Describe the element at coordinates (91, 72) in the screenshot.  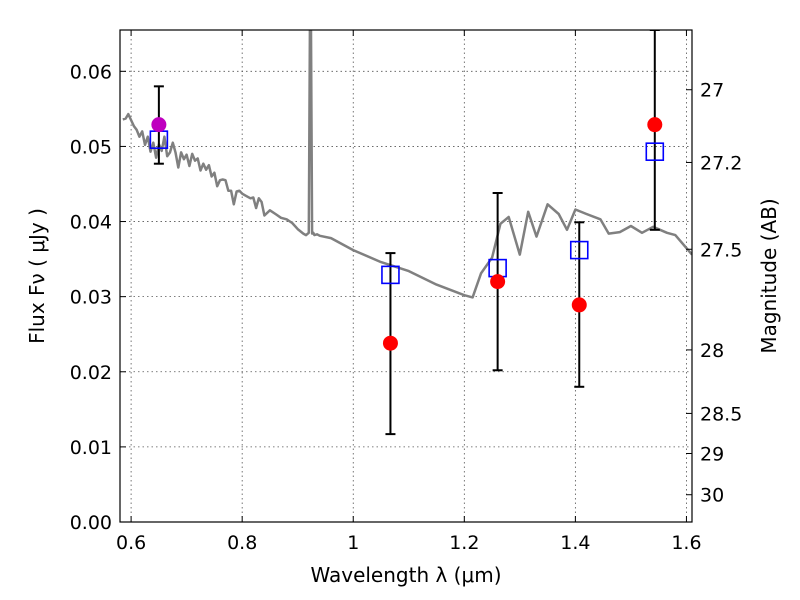
I see `y-tick-label: 0.06` at that location.